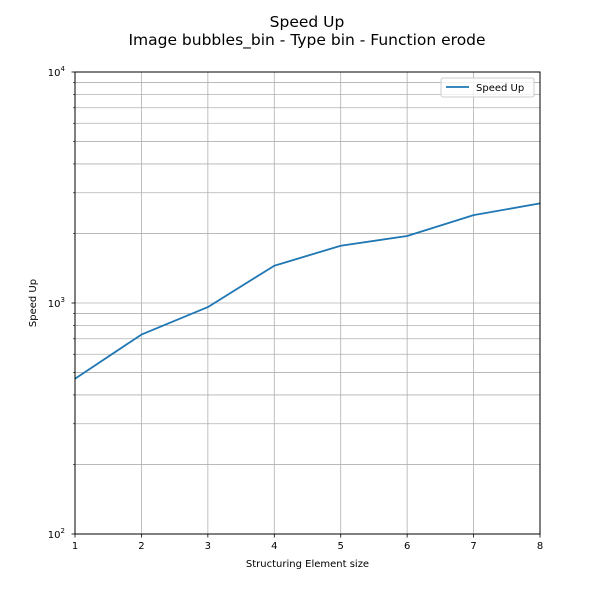  I want to click on legend: Speed Up, so click(487, 87).